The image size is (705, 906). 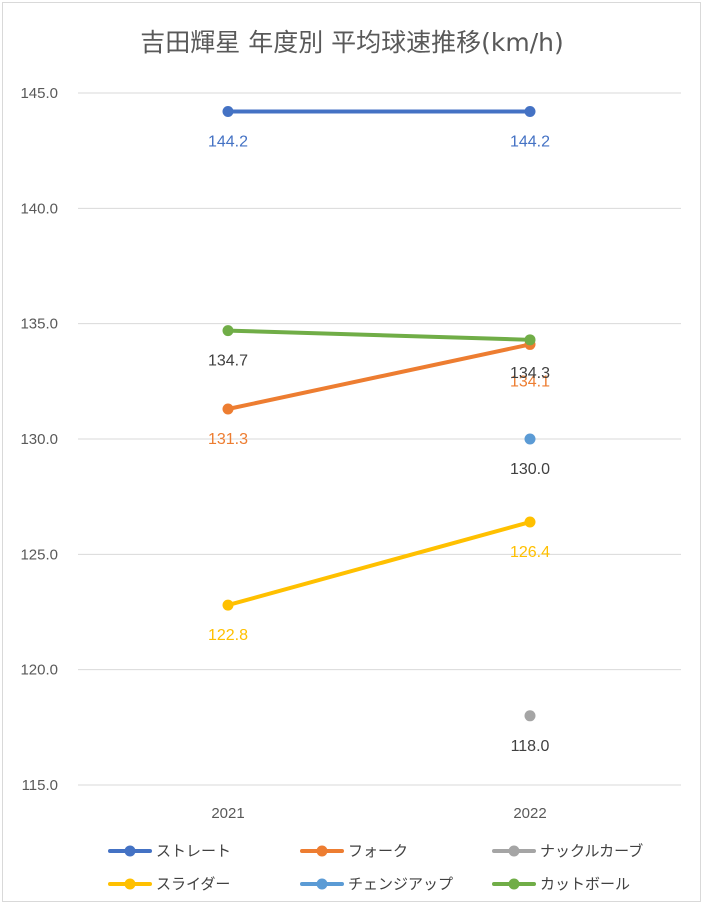 I want to click on data-label: 134.1, so click(x=530, y=381).